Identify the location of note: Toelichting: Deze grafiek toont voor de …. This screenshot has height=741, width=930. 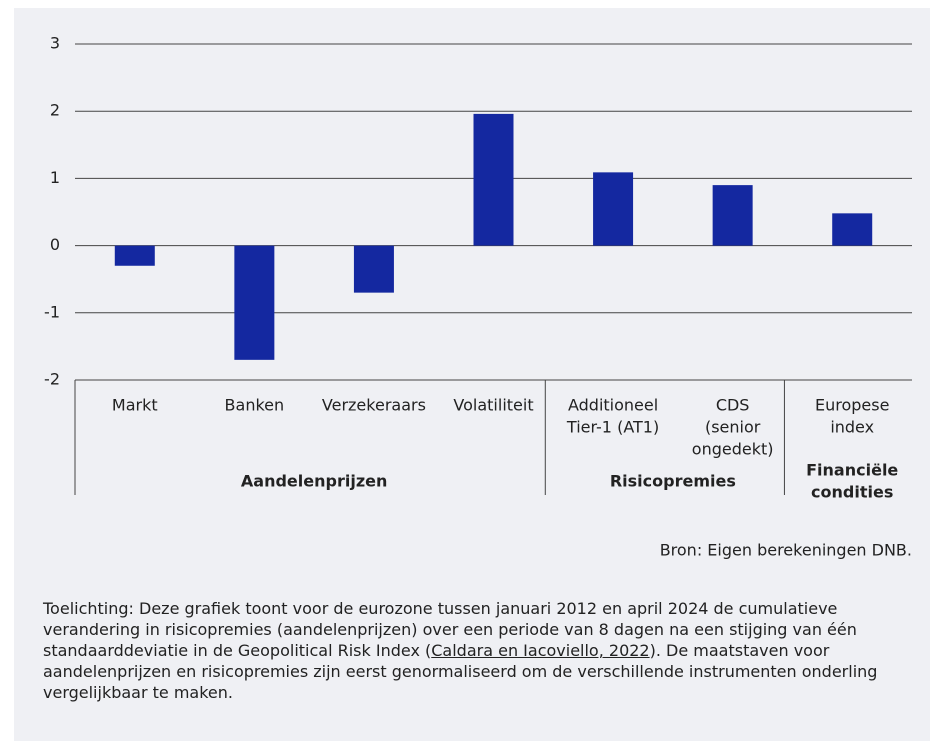
(478, 650).